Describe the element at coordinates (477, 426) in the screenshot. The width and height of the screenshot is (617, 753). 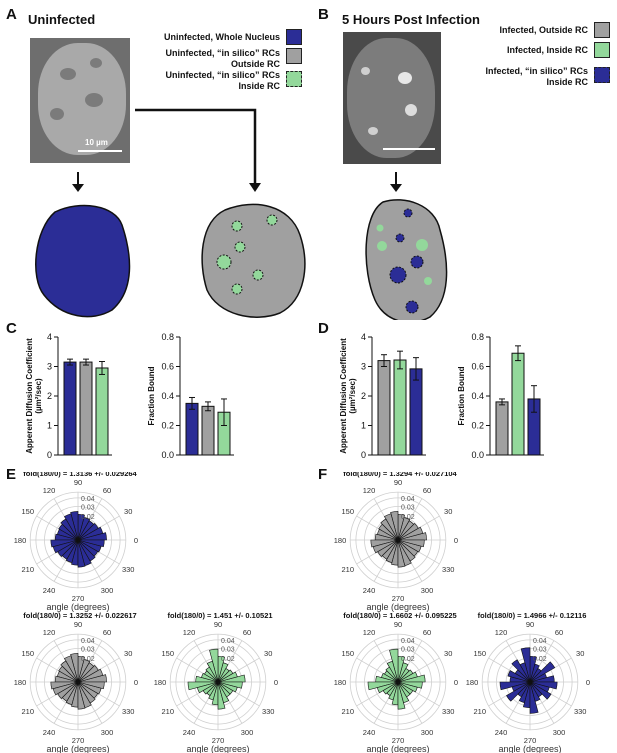
I see `y-tick-label: 0.2` at that location.